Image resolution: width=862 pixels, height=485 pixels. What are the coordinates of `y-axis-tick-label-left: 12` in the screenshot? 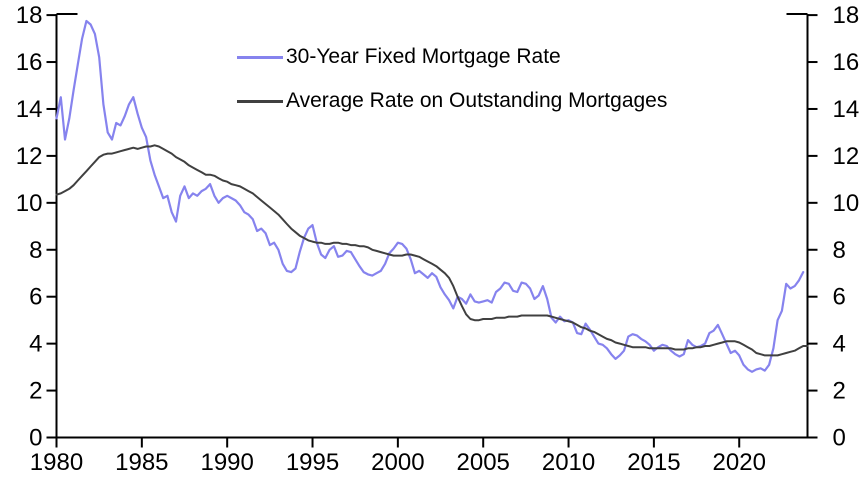 It's located at (29, 156).